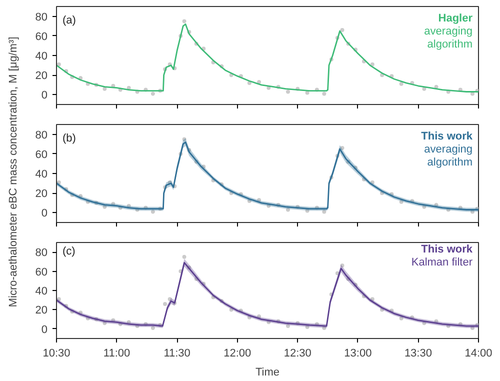  I want to click on x-tick-label: 13:00, so click(358, 354).